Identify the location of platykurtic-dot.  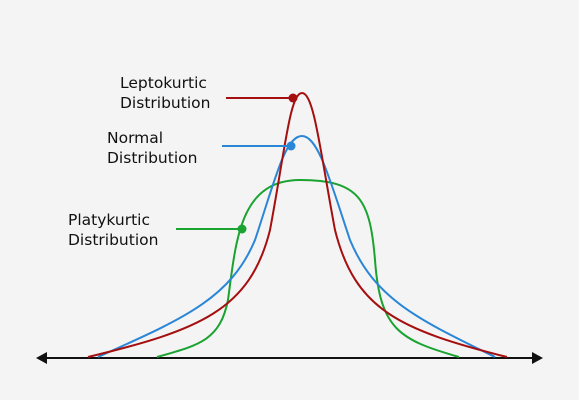
(242, 229).